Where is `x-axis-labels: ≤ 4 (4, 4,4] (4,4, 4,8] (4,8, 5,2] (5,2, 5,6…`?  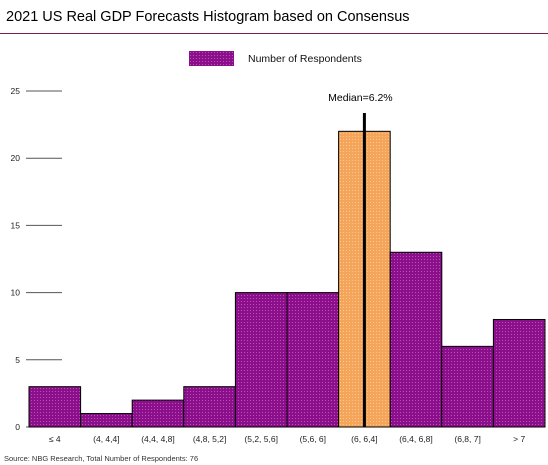
x-axis-labels: ≤ 4 (4, 4,4] (4,4, 4,8] (4,8, 5,2] (5,2, 5,6… is located at coordinates (287, 439).